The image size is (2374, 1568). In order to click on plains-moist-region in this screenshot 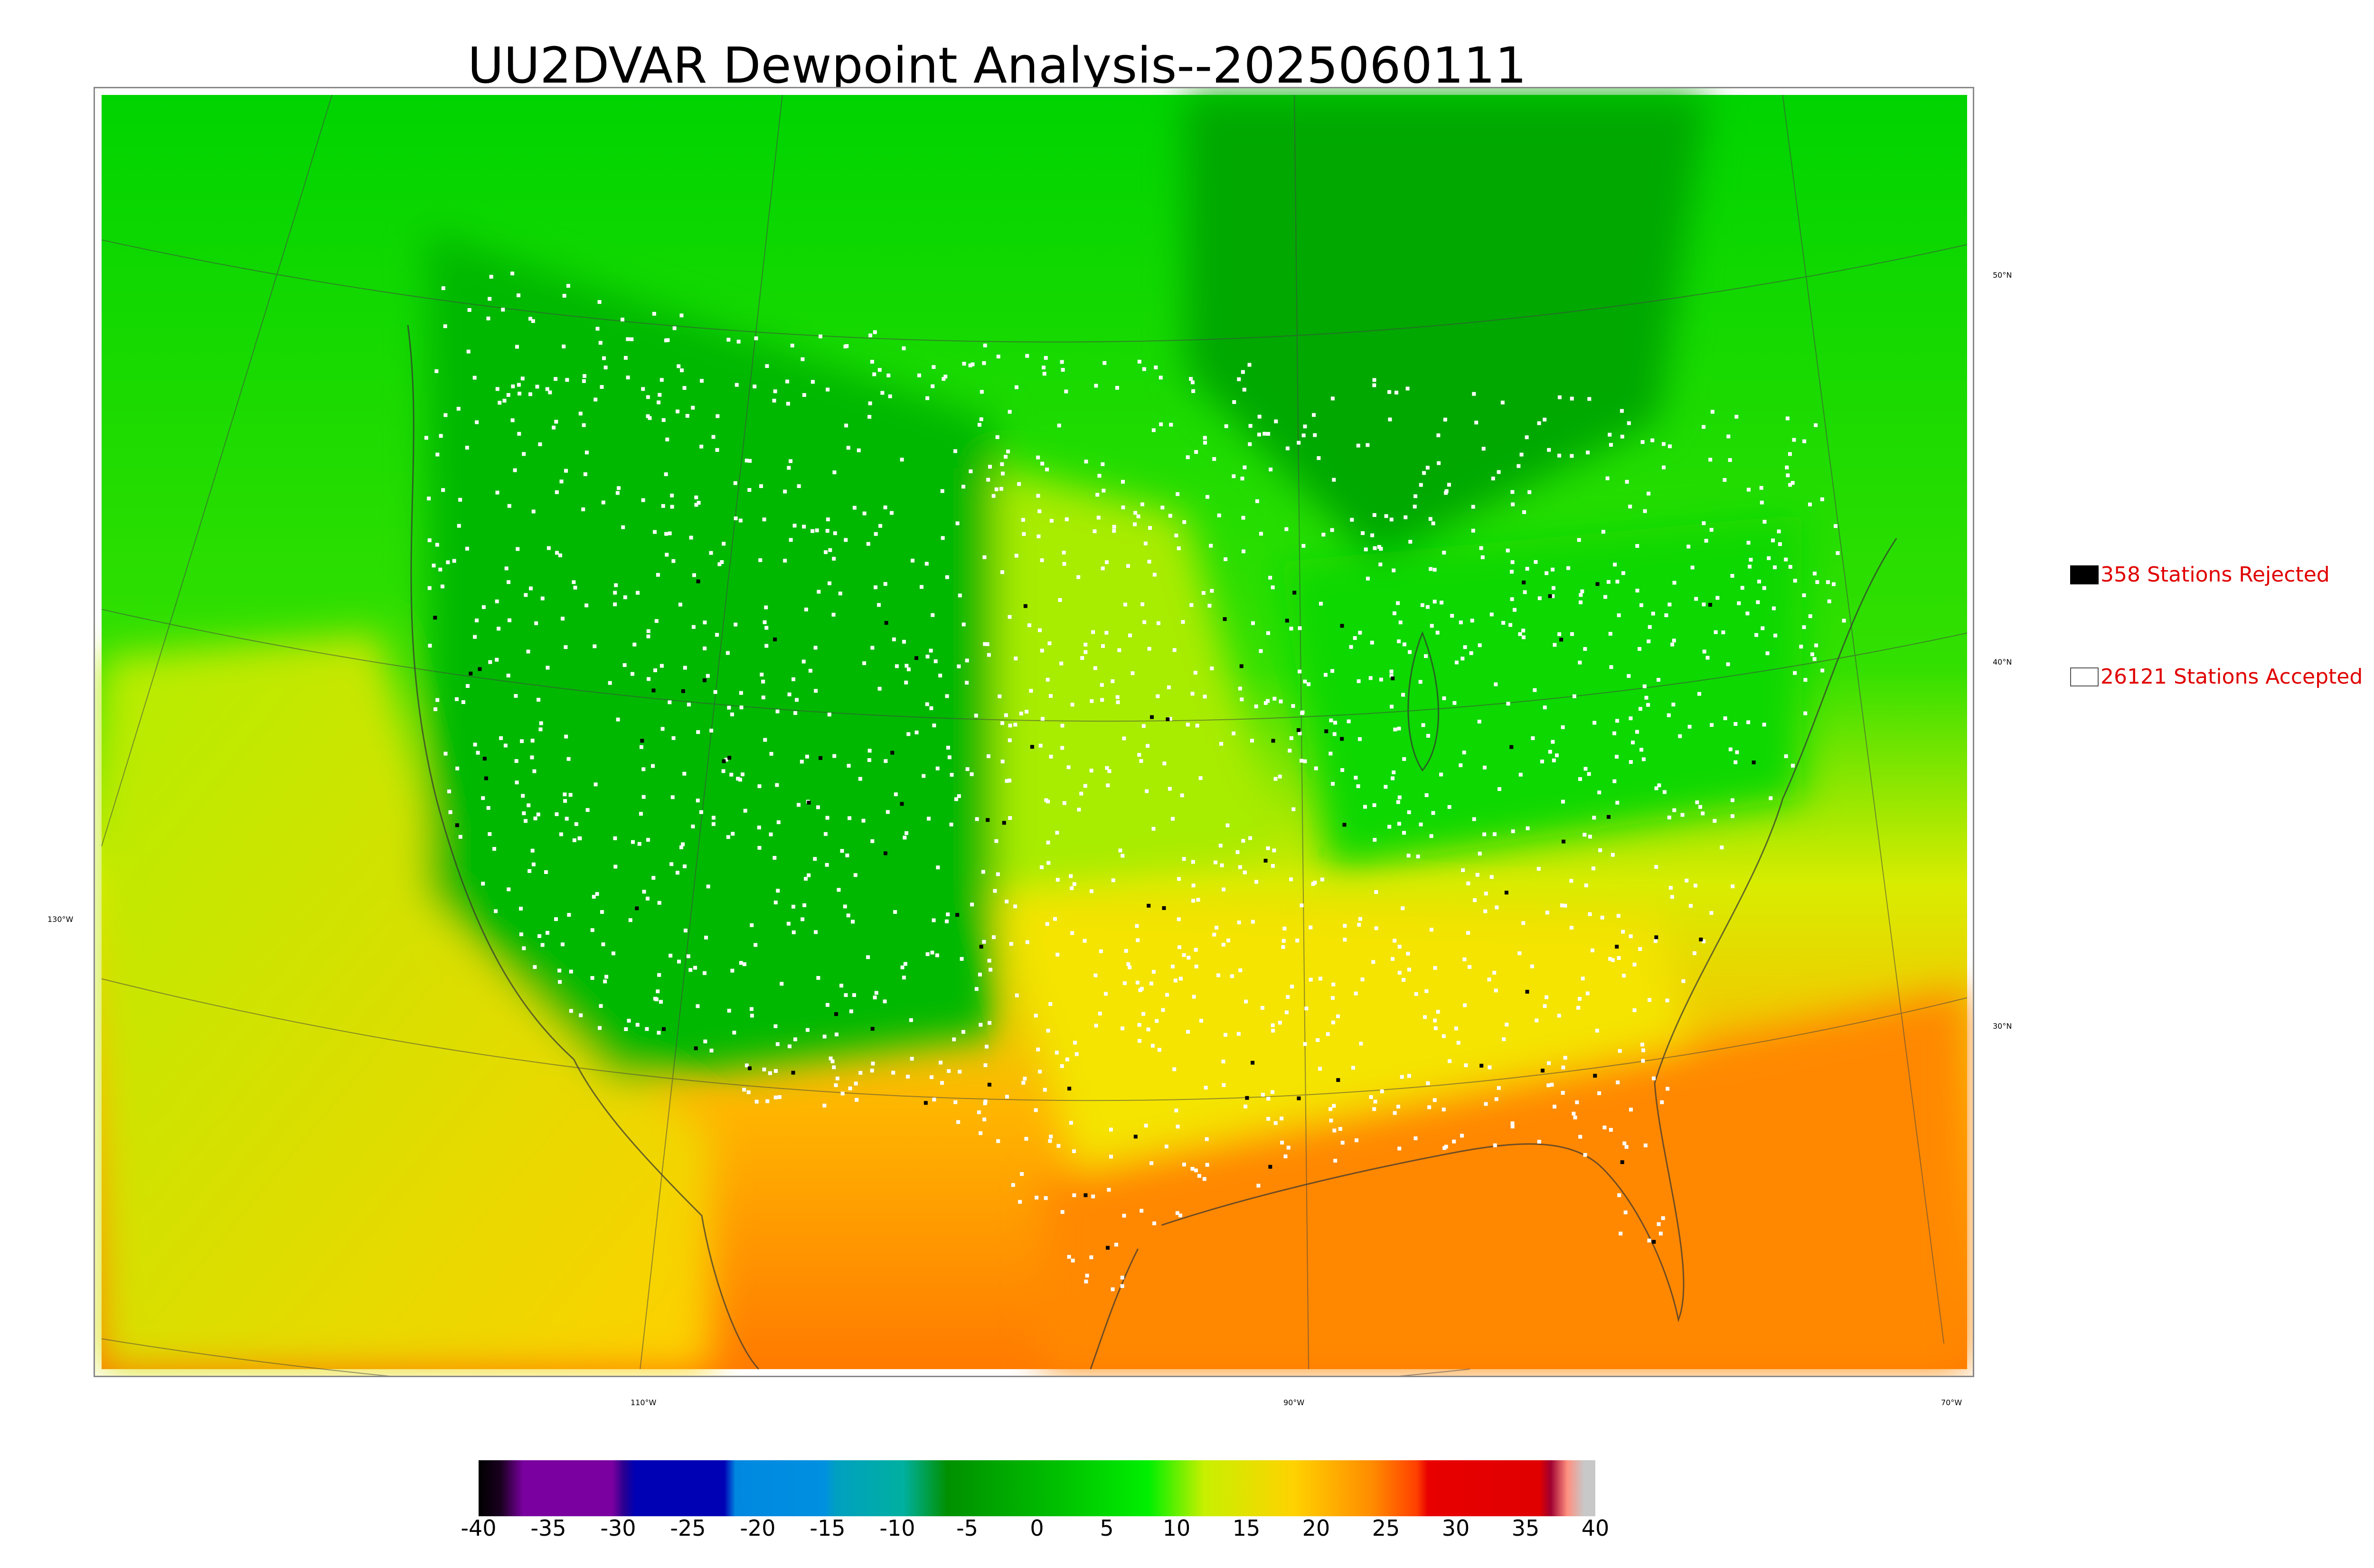, I will do `click(1138, 681)`.